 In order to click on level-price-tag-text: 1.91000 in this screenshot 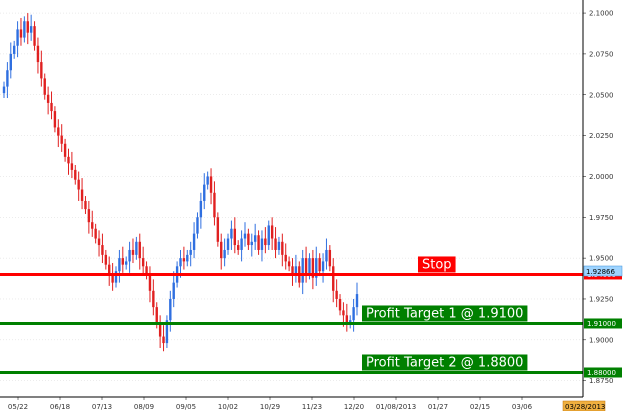, I will do `click(601, 324)`.